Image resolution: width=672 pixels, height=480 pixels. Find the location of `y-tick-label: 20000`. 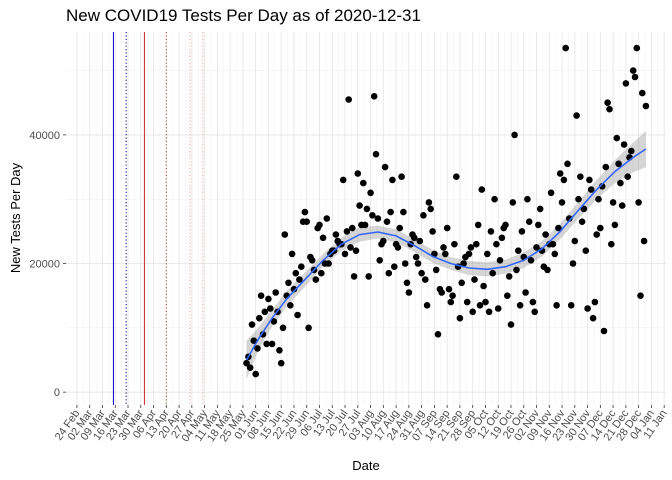

y-tick-label: 20000 is located at coordinates (44, 265).